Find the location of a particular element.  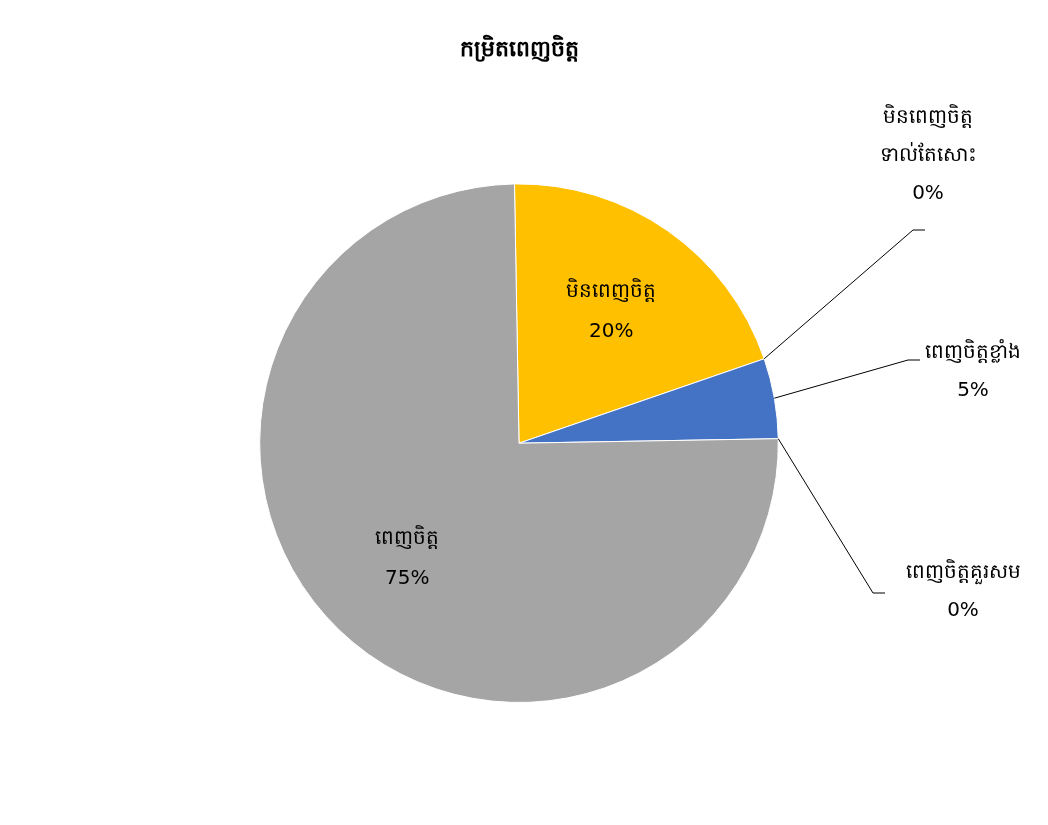

category-label: ទាល់តែសោះ is located at coordinates (928, 154).